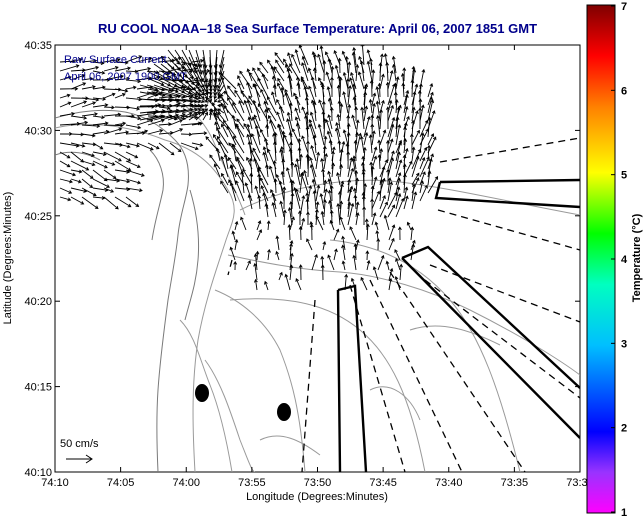 Image resolution: width=644 pixels, height=518 pixels. Describe the element at coordinates (317, 497) in the screenshot. I see `x-axis-title: Longitude (Degrees:Minutes)` at that location.